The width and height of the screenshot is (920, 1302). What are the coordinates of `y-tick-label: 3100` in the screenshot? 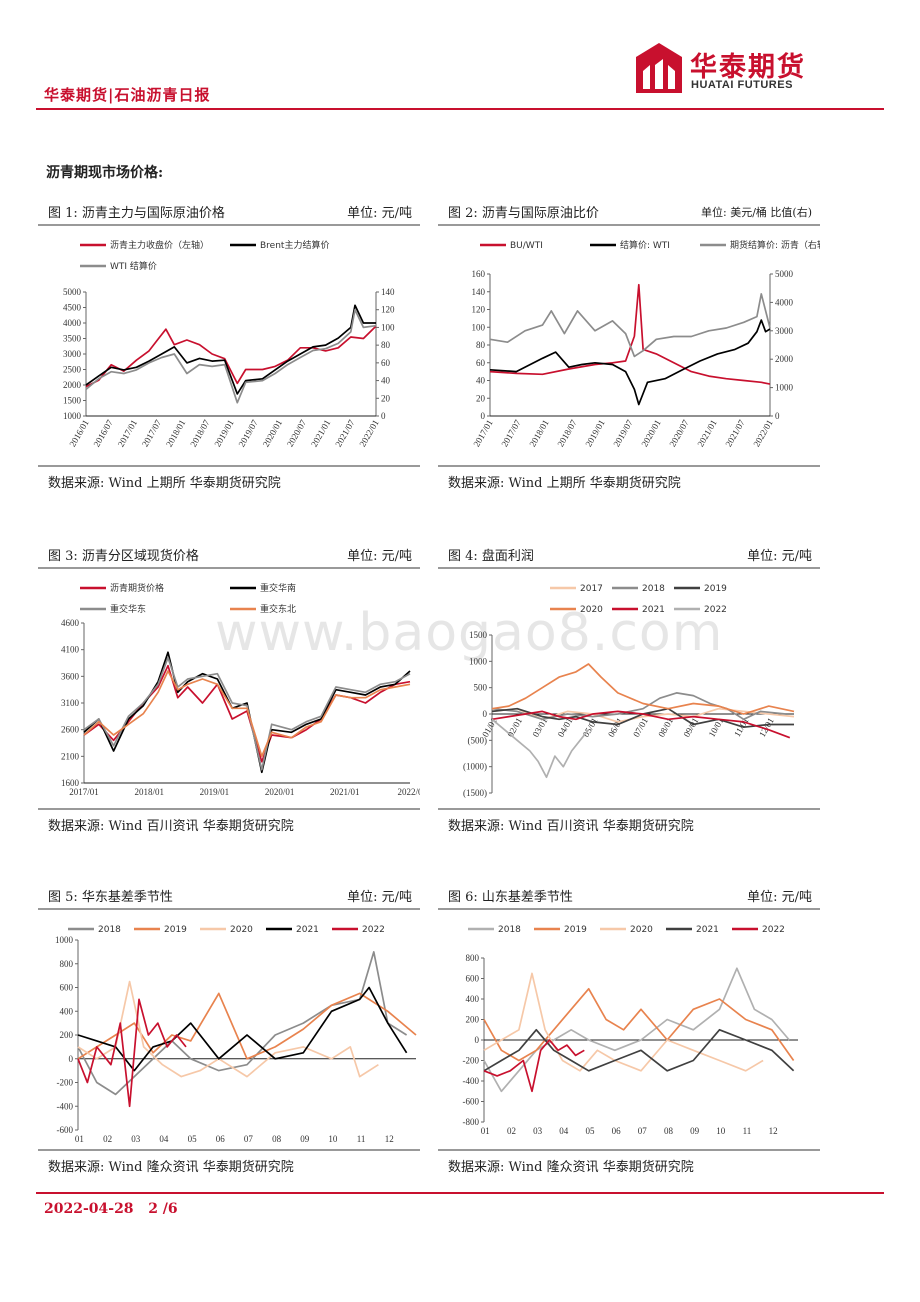 It's located at (70, 703).